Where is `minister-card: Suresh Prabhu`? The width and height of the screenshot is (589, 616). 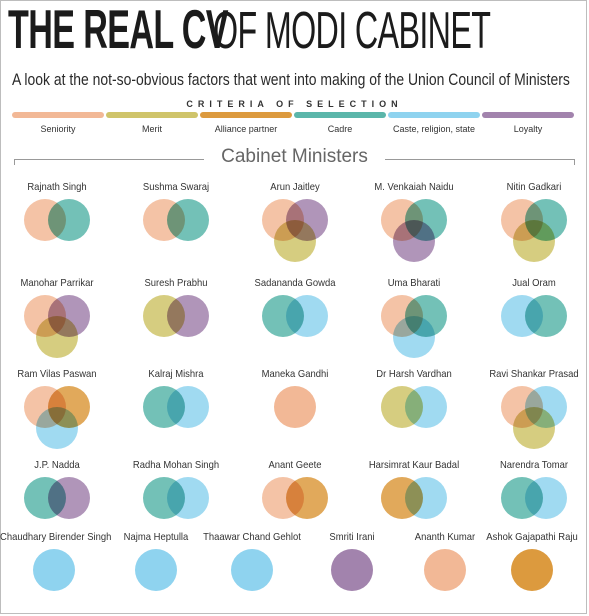
minister-card: Suresh Prabhu is located at coordinates (176, 308).